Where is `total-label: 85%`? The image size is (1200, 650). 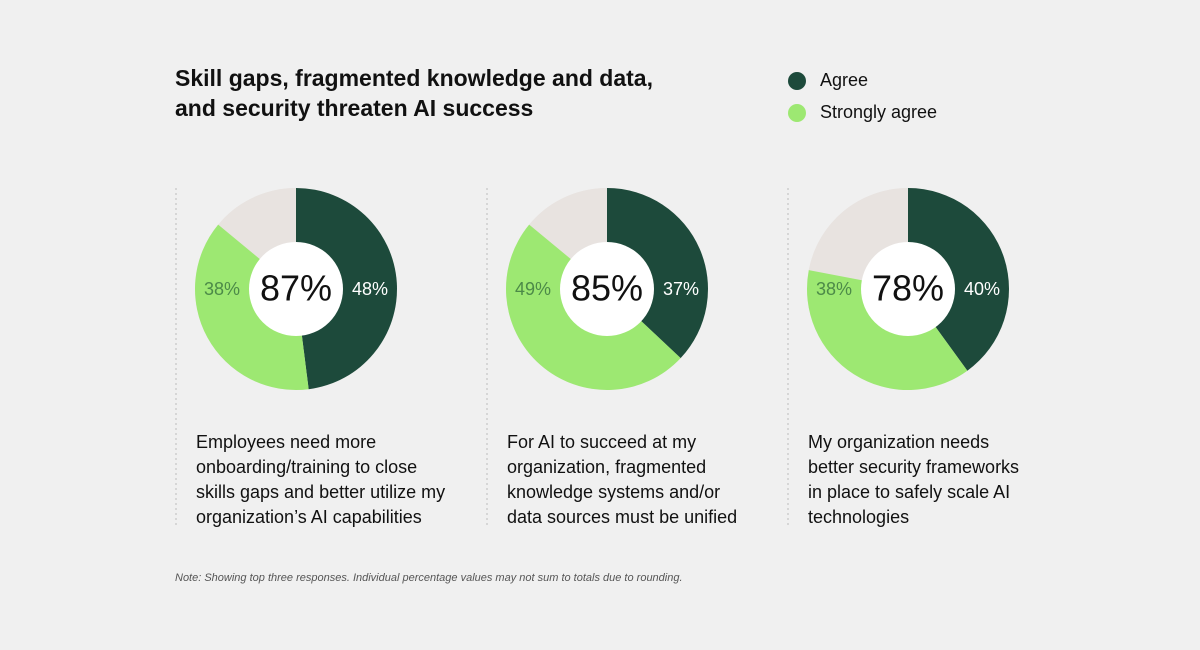
total-label: 85% is located at coordinates (607, 288).